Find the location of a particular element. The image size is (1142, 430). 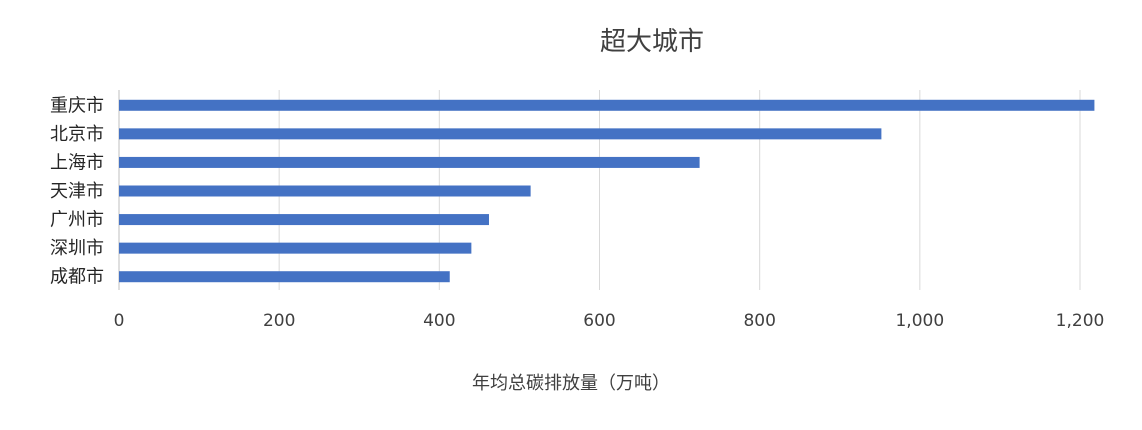

category-label: 天津市 is located at coordinates (77, 191).